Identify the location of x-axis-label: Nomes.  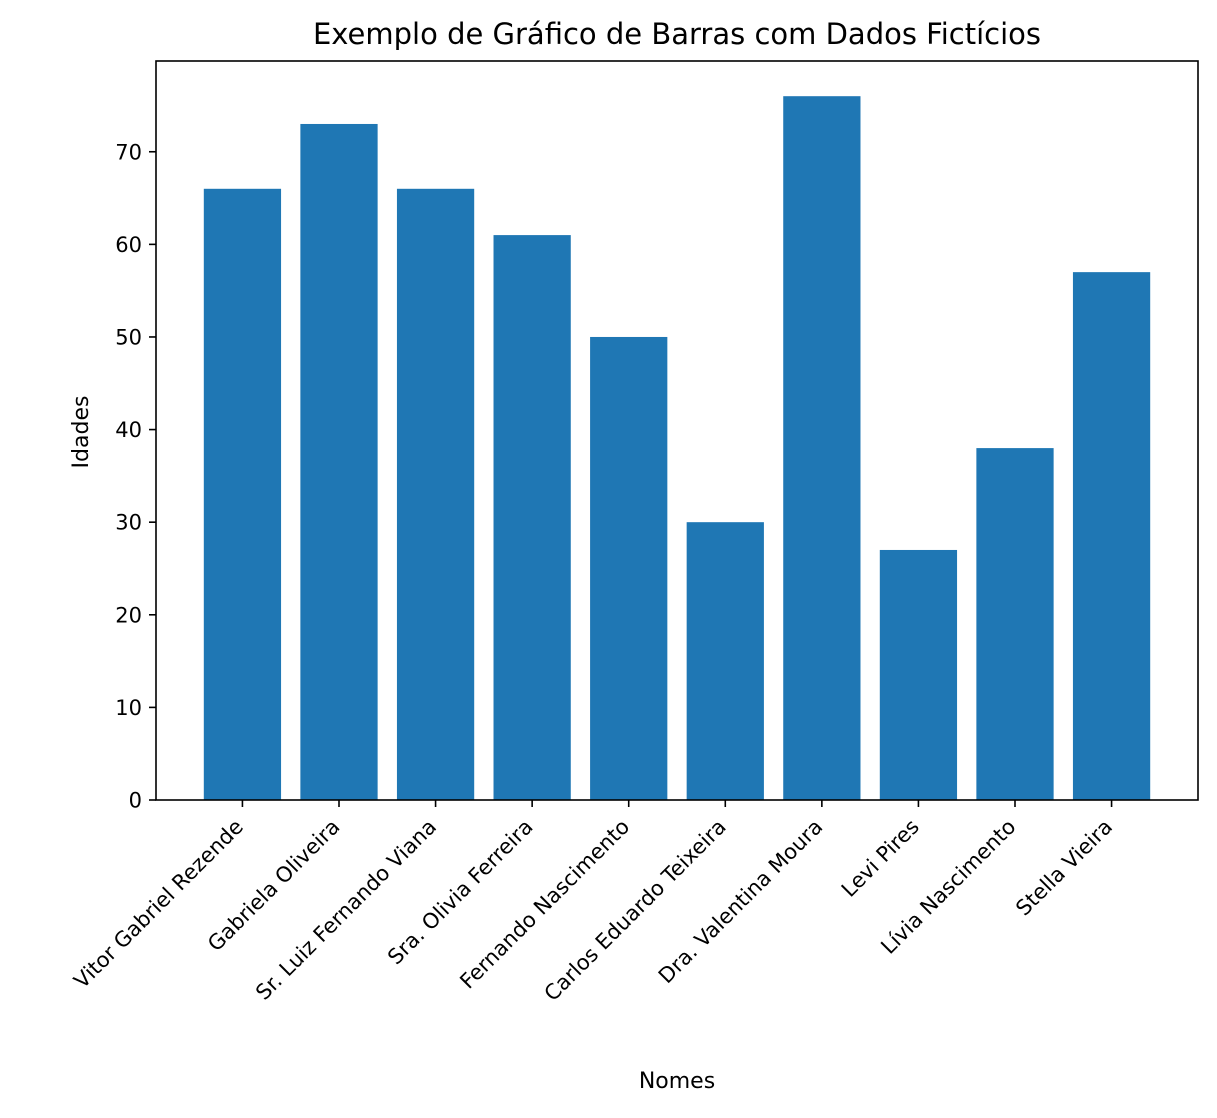
(677, 1081).